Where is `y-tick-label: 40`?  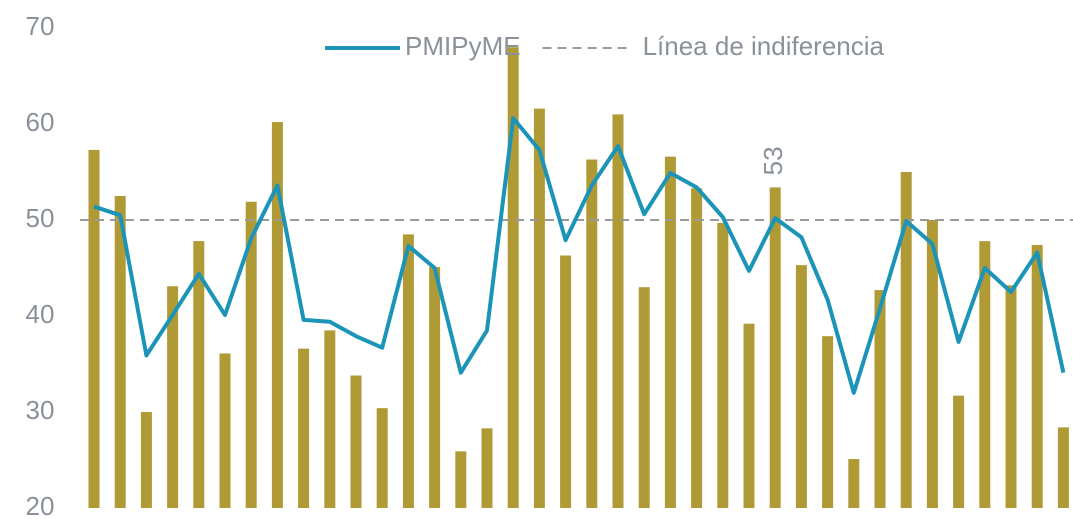
y-tick-label: 40 is located at coordinates (40, 314).